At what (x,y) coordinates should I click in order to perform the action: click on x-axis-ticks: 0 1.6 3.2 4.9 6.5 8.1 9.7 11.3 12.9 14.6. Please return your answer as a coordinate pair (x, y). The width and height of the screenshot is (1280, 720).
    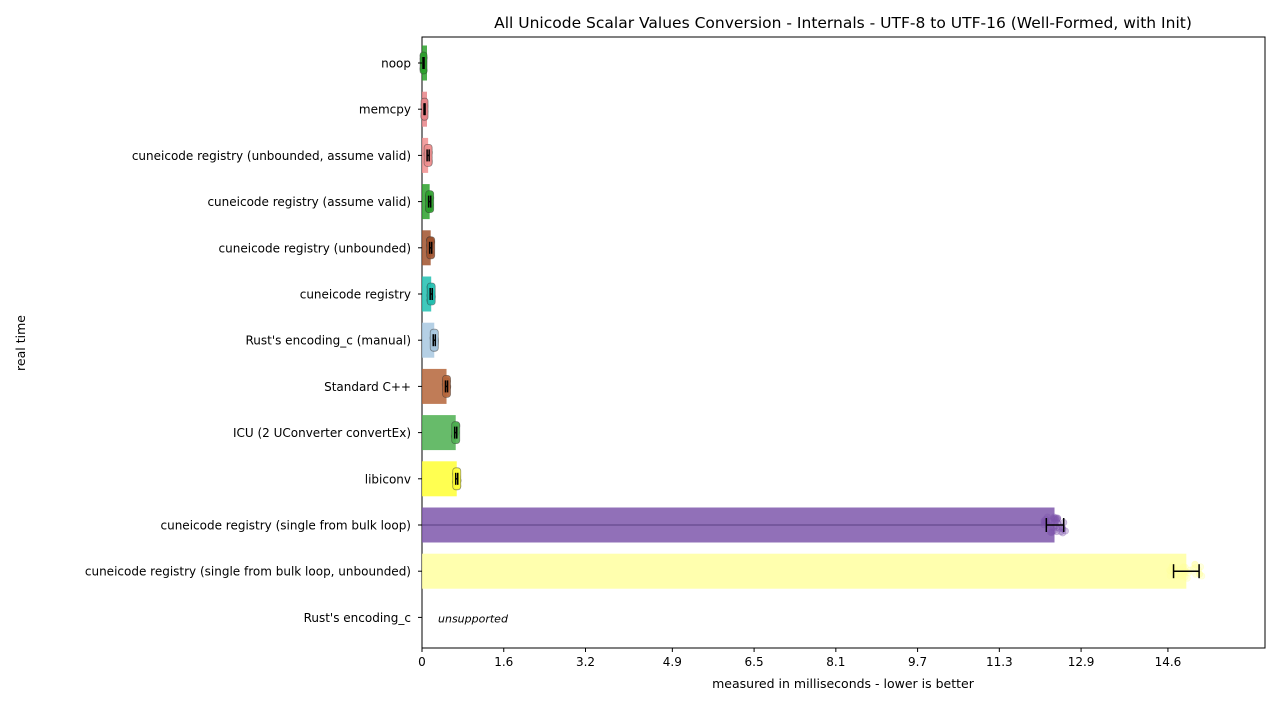
    Looking at the image, I should click on (799, 658).